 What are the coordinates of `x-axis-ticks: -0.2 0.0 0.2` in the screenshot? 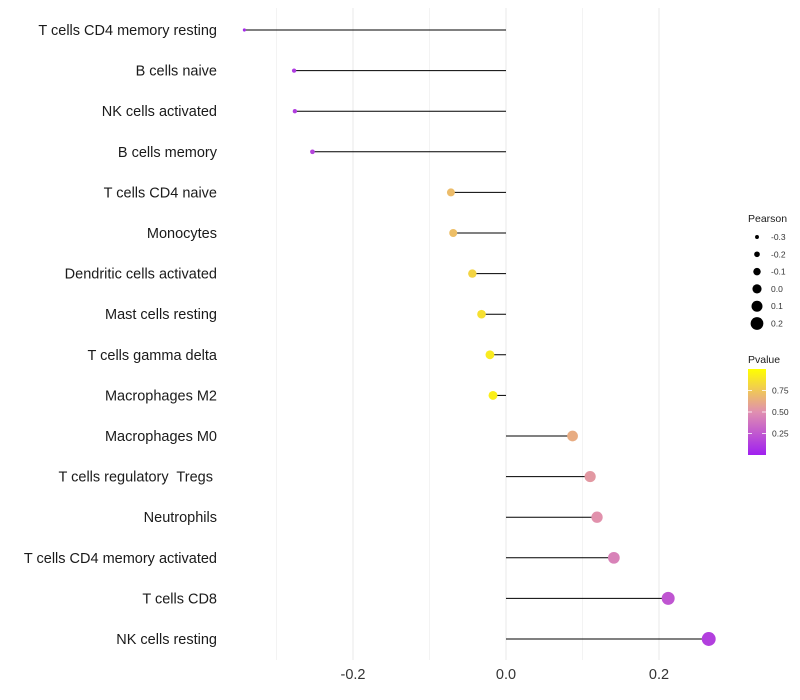 It's located at (505, 675).